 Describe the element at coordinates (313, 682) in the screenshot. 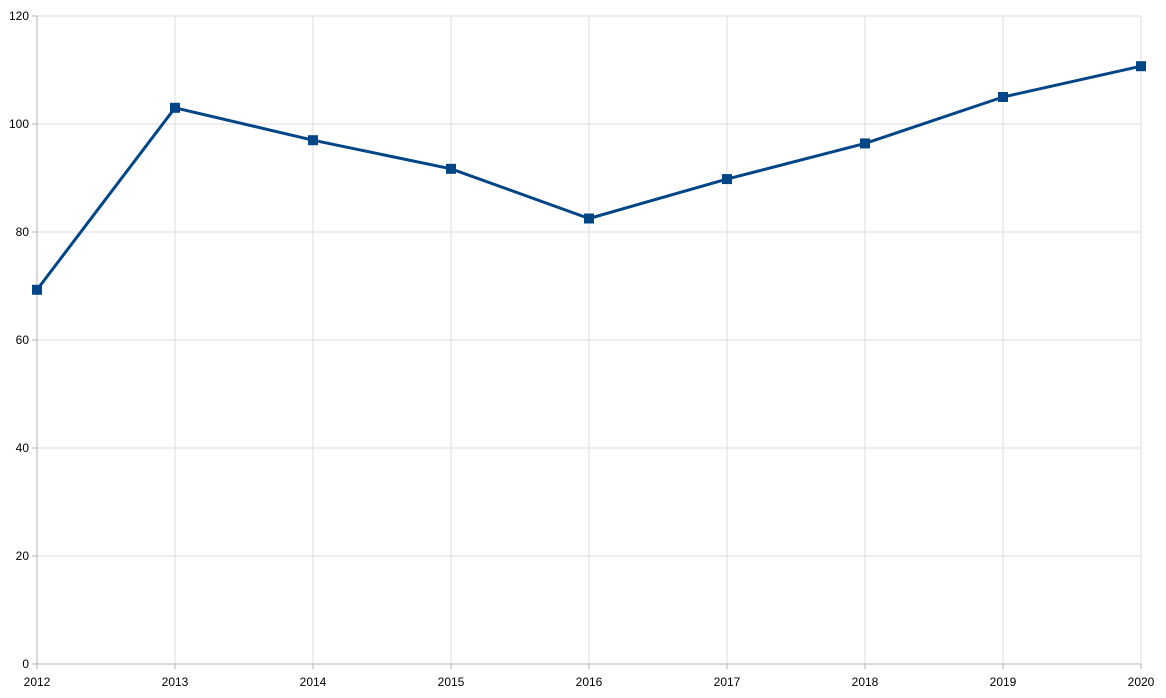

I see `x-tick-label: 2014` at that location.